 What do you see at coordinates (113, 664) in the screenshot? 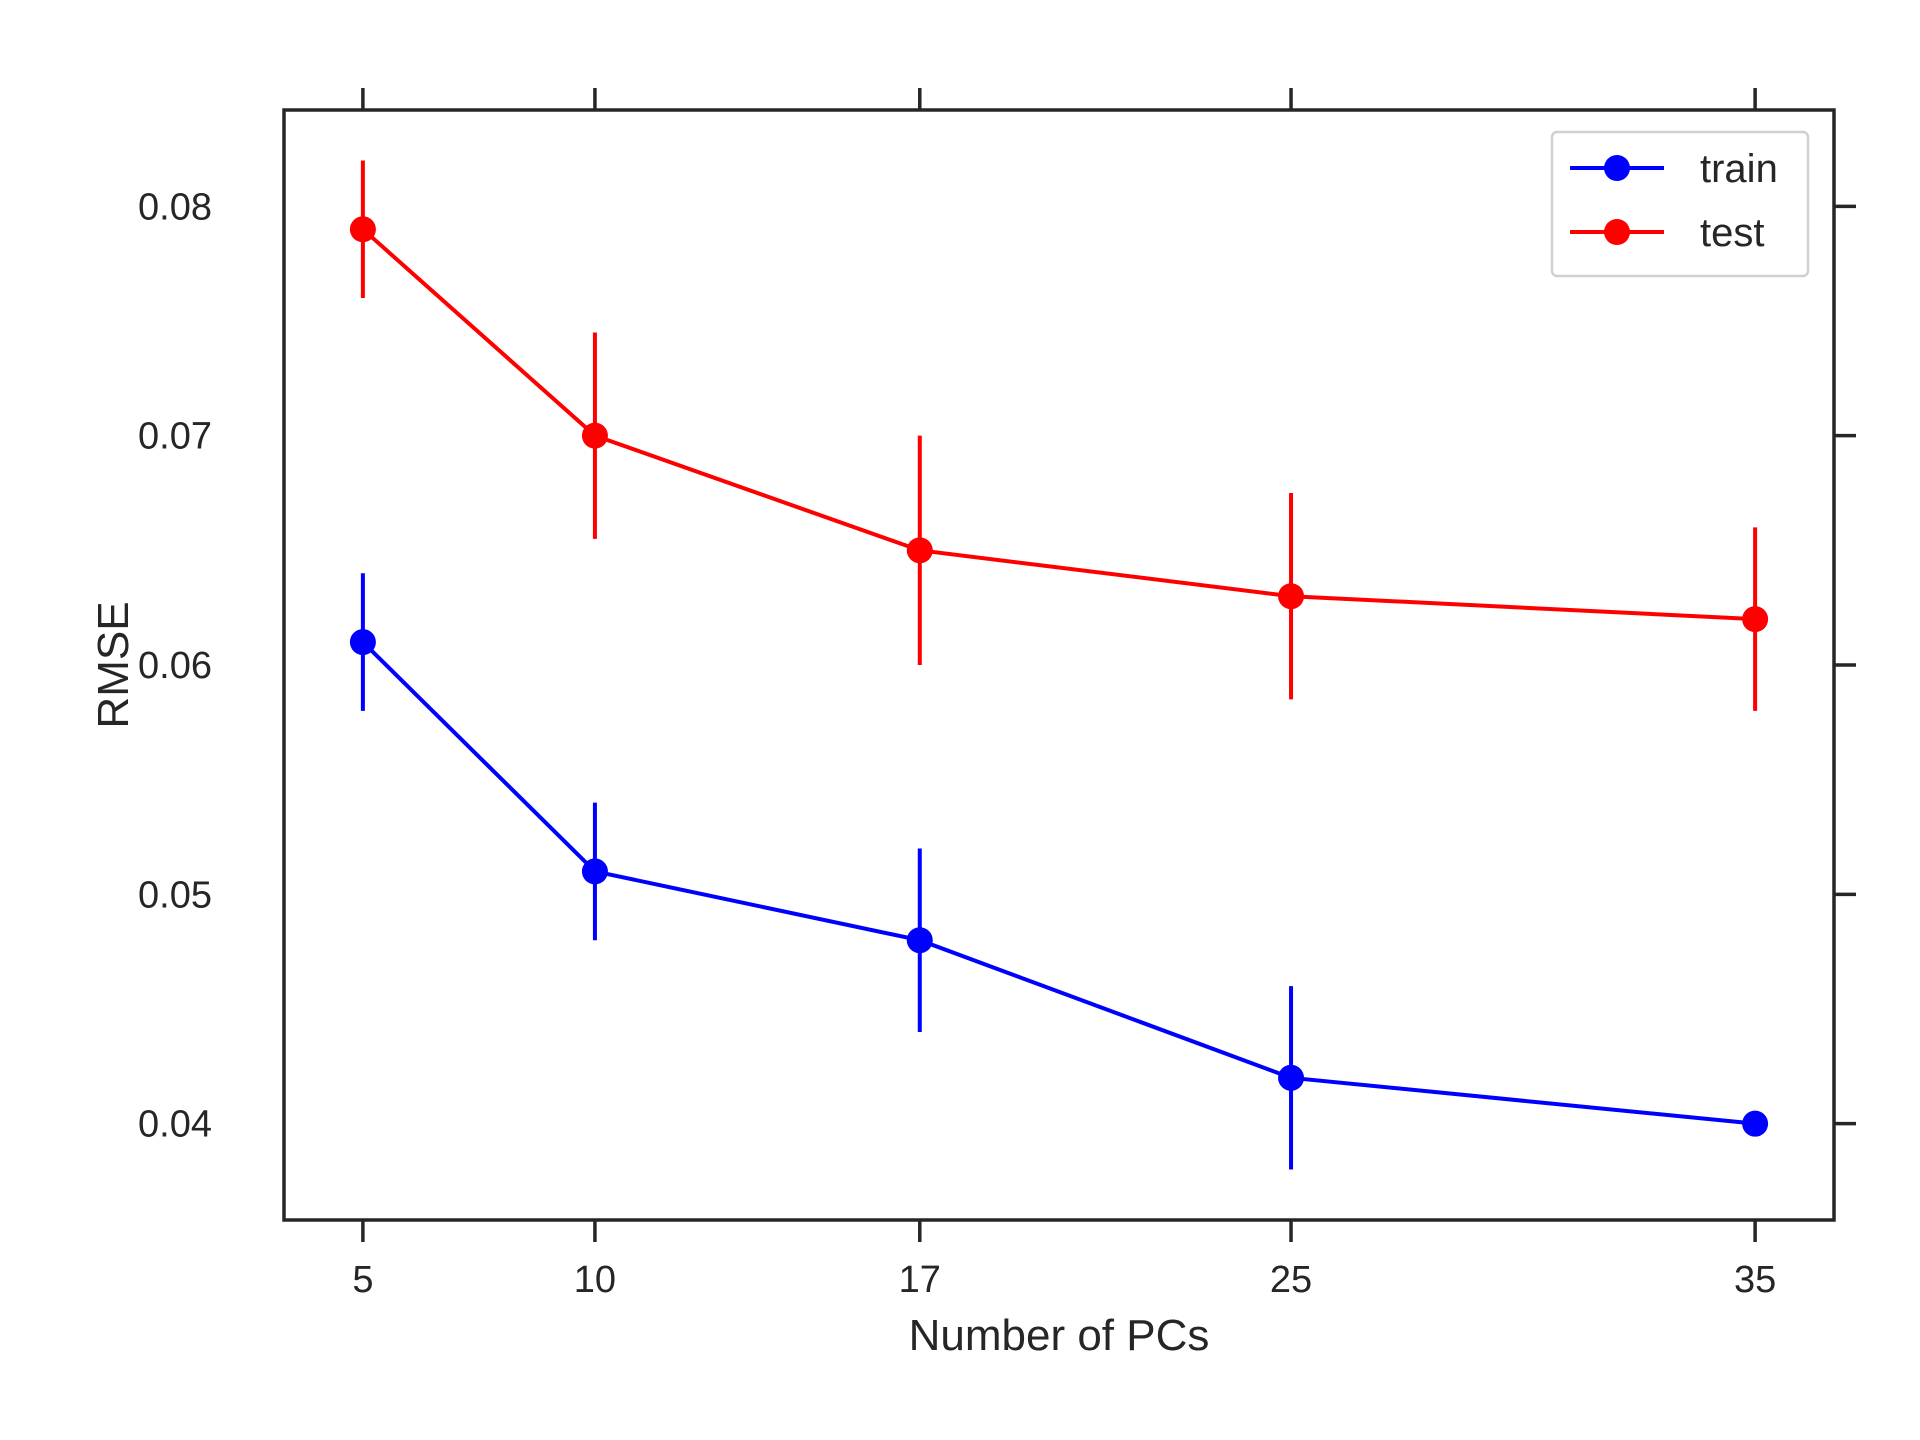
I see `y-axis-label: RMSE` at bounding box center [113, 664].